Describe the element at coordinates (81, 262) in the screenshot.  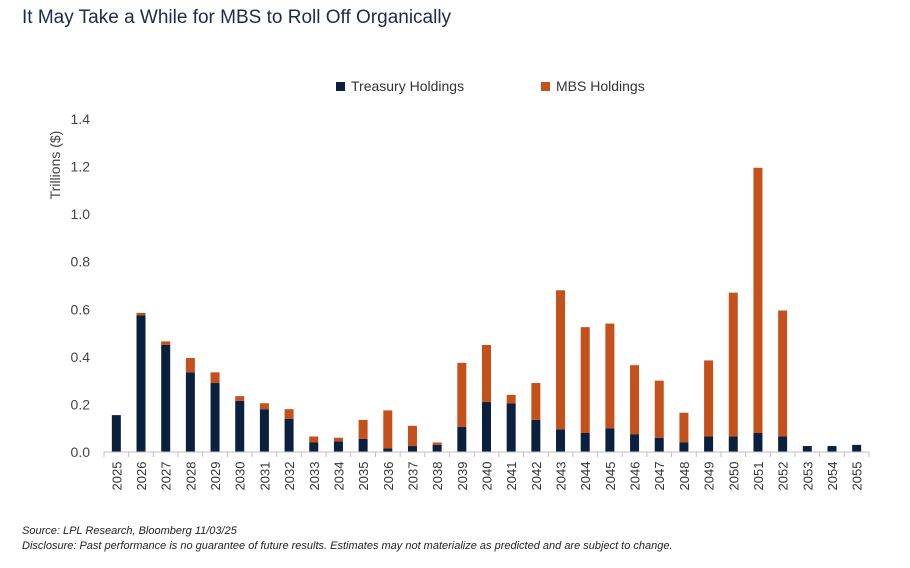
I see `y-tick-label: 0.8` at that location.